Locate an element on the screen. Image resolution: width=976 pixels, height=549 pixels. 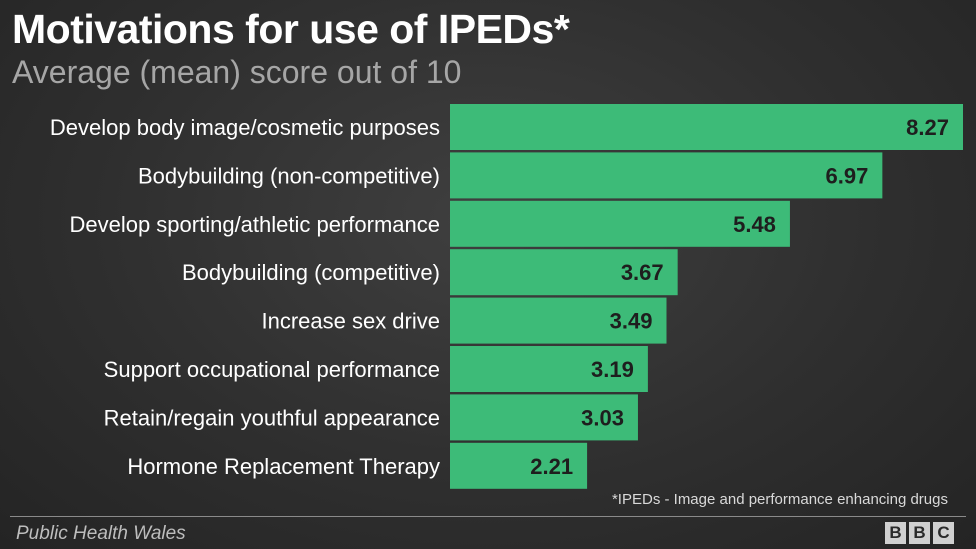
bbc-logo: B B C is located at coordinates (919, 533).